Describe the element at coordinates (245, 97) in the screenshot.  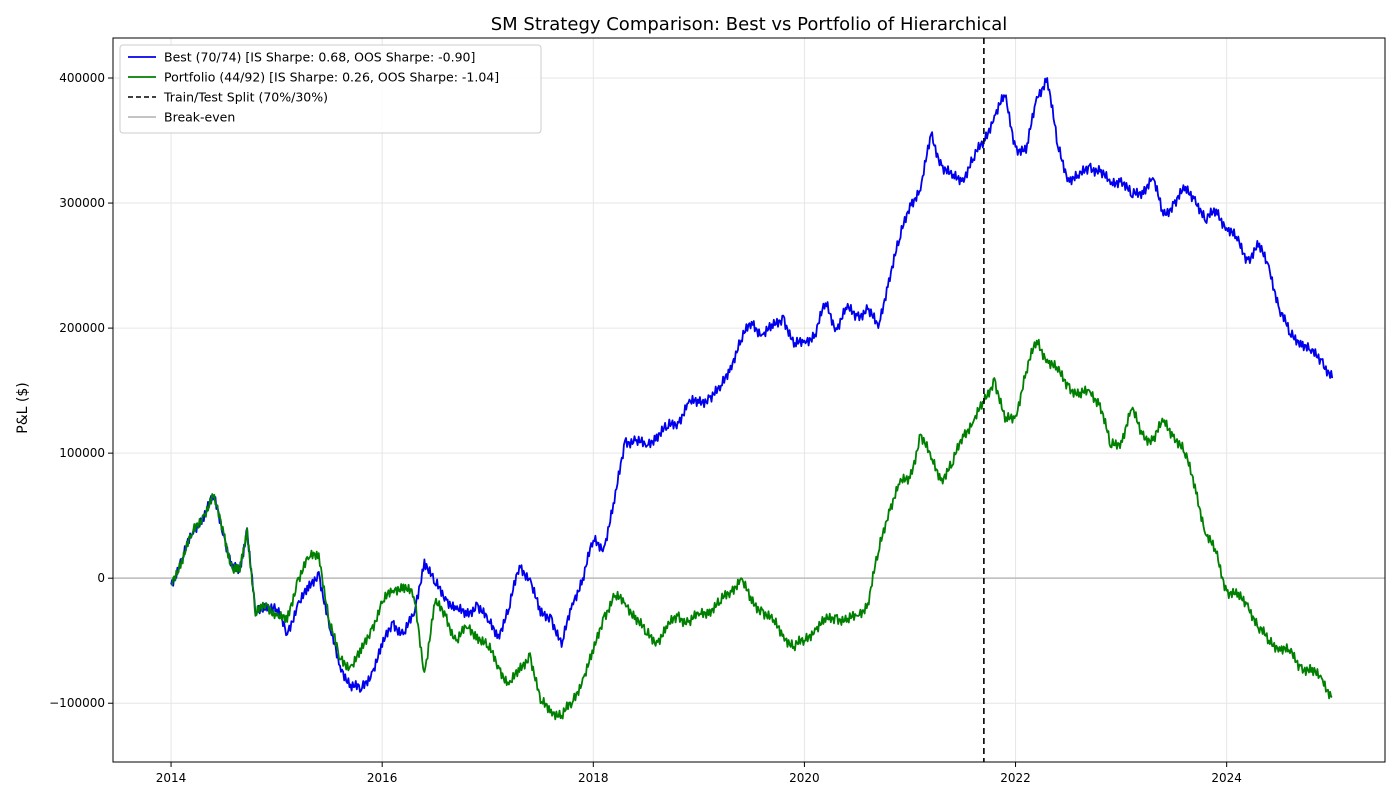
I see `legend-label: Train/Test Split (70%/30%)` at that location.